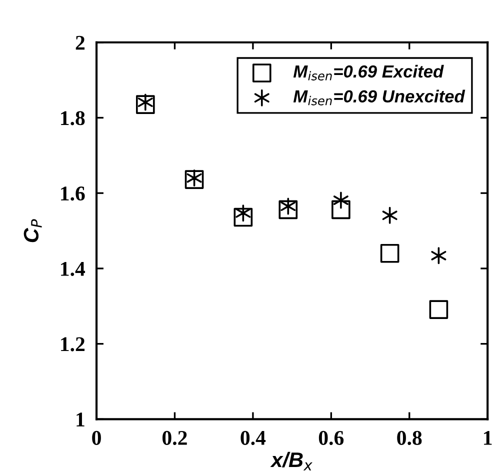  I want to click on y-tick-label: 1.4, so click(73, 269).